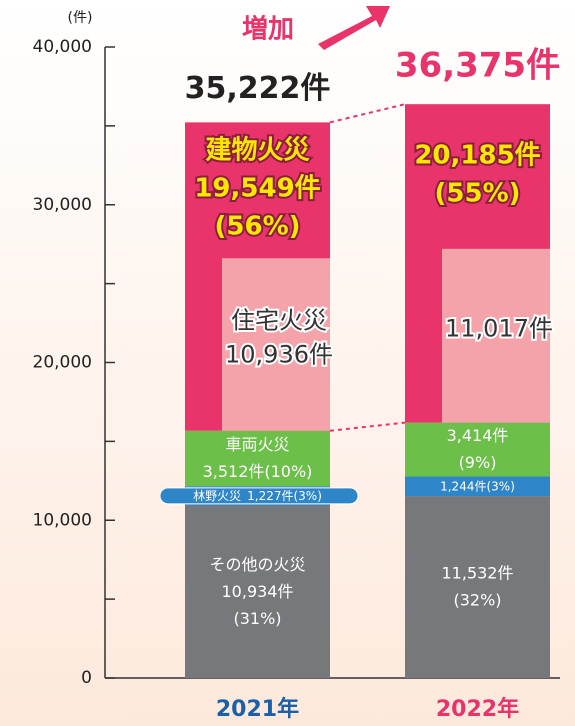 The width and height of the screenshot is (575, 726). Describe the element at coordinates (270, 495) in the screenshot. I see `label-part: 1,227件` at that location.